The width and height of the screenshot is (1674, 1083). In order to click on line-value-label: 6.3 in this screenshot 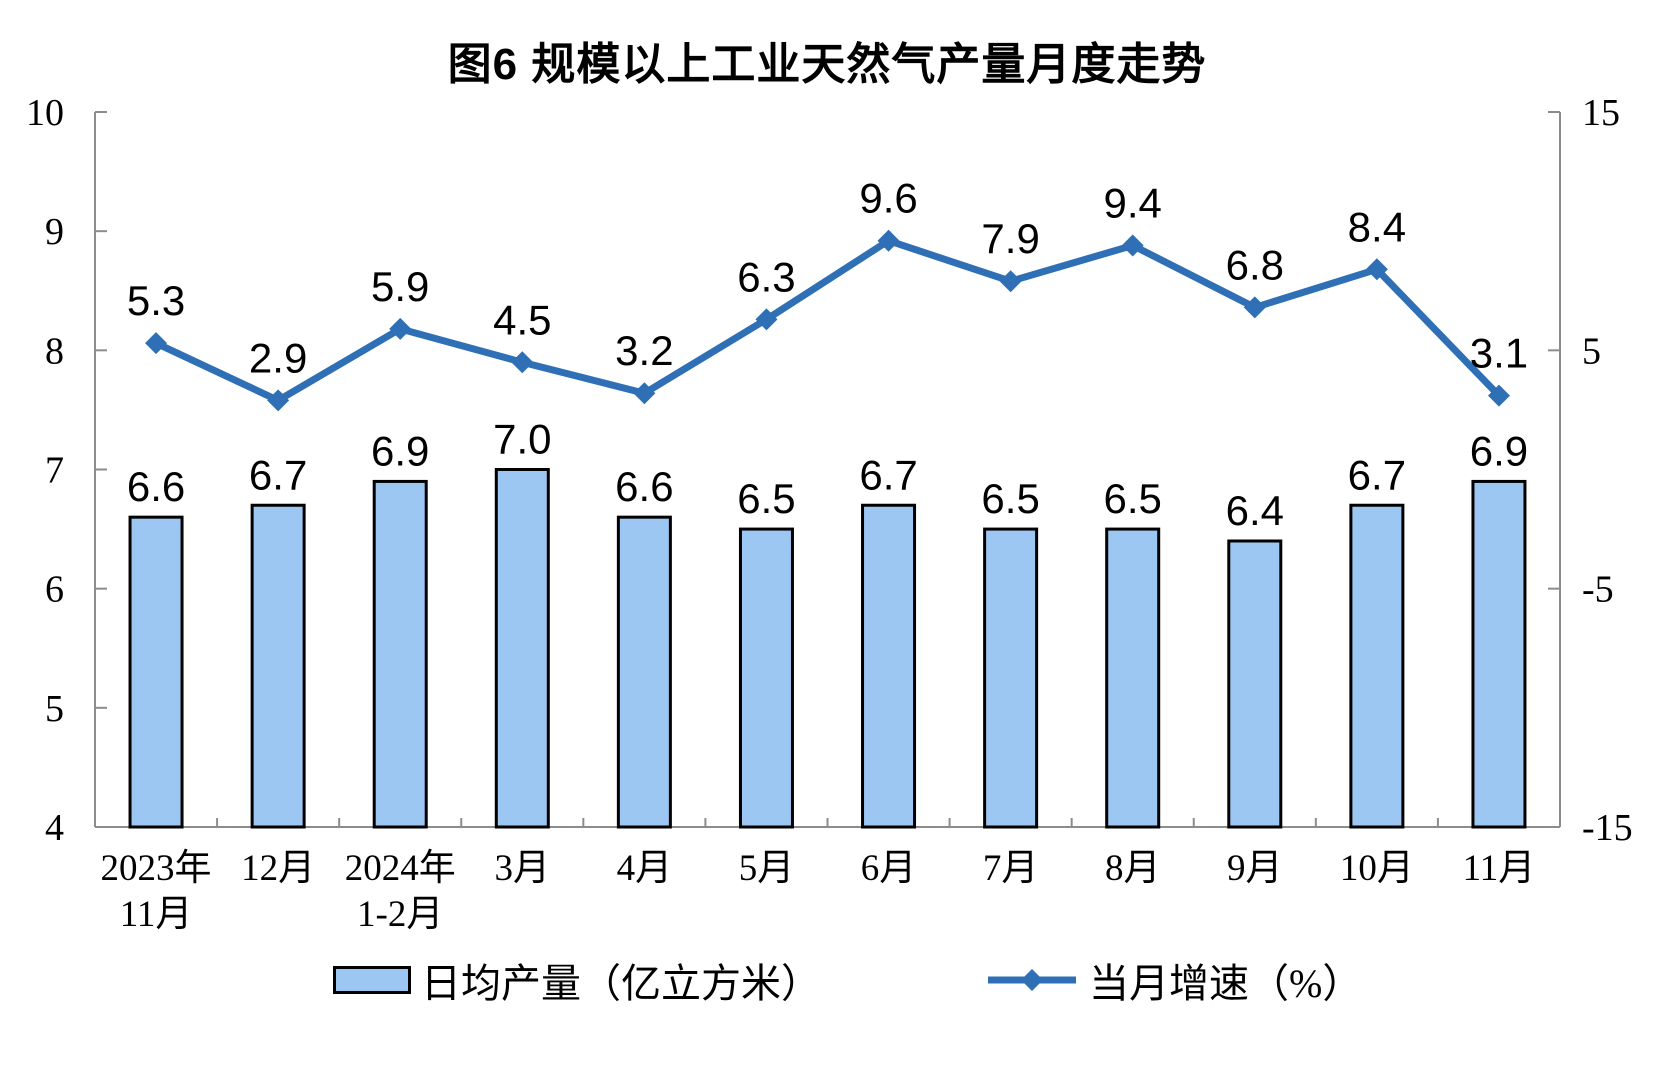, I will do `click(766, 276)`.